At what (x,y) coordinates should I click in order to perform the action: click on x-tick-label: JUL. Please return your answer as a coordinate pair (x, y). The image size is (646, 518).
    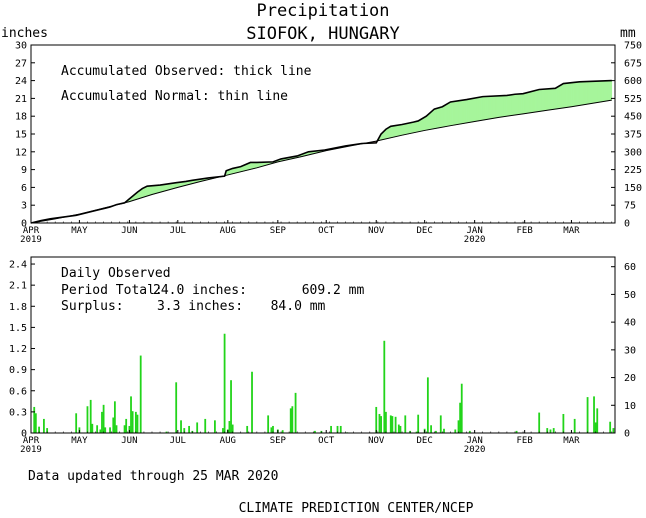
    Looking at the image, I should click on (178, 231).